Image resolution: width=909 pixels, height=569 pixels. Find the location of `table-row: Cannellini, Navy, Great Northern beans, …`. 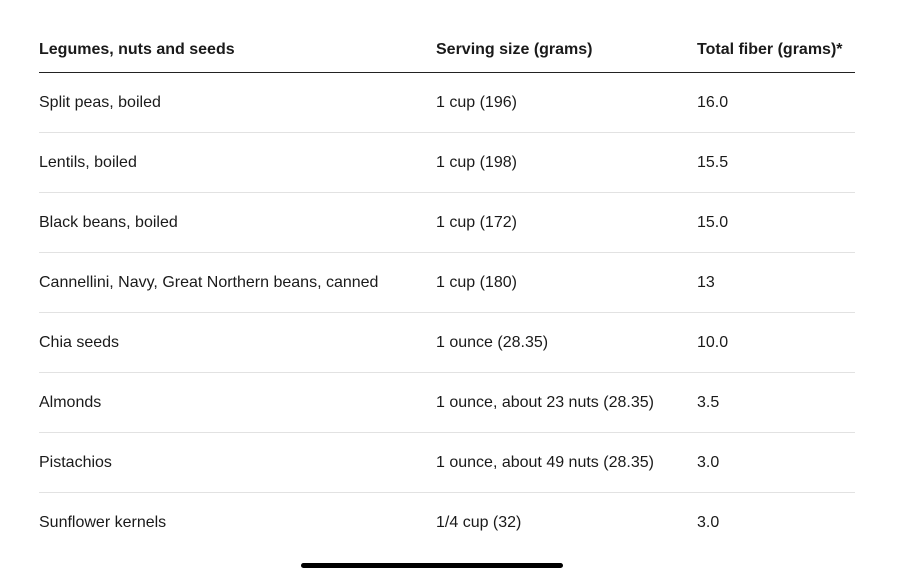

table-row: Cannellini, Navy, Great Northern beans, … is located at coordinates (447, 282).